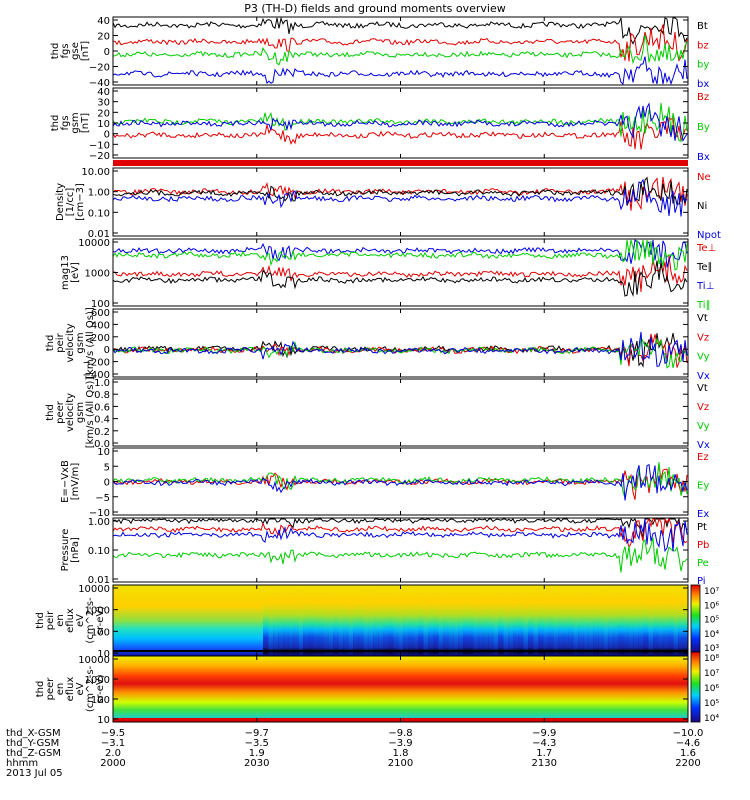  What do you see at coordinates (100, 632) in the screenshot?
I see `y-tick-label: 100` at bounding box center [100, 632].